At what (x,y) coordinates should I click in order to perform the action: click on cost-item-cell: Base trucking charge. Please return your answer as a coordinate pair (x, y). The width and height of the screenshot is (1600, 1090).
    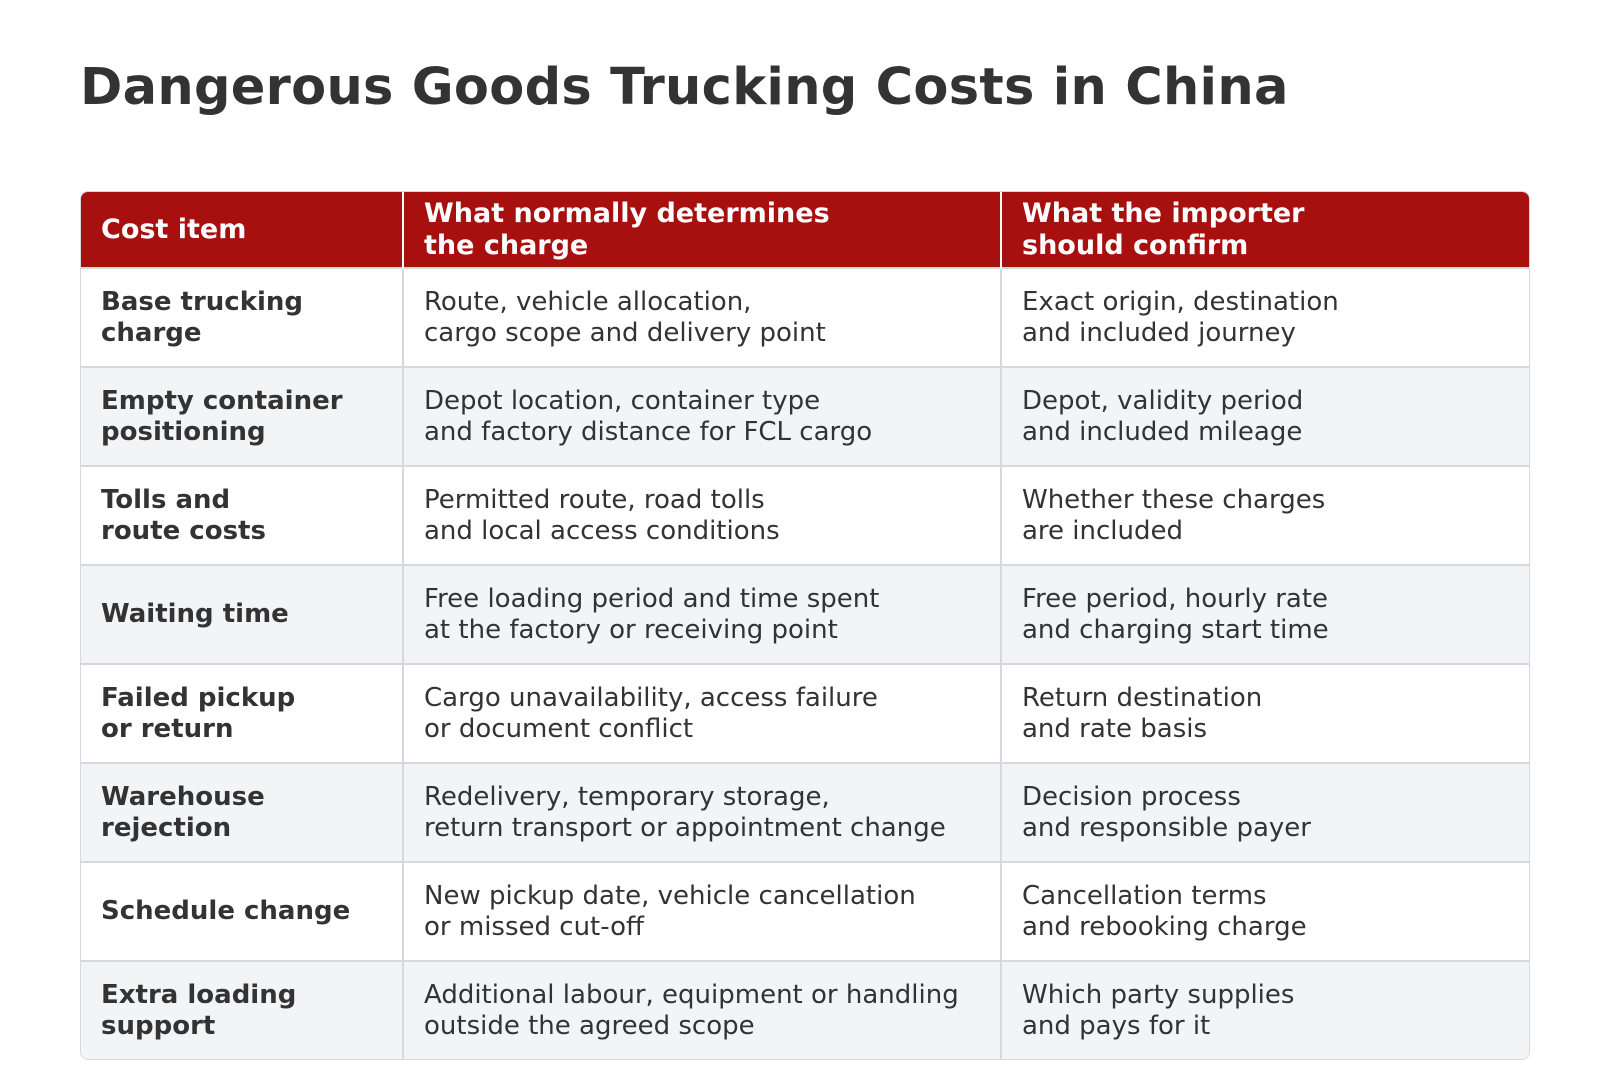
    Looking at the image, I should click on (242, 317).